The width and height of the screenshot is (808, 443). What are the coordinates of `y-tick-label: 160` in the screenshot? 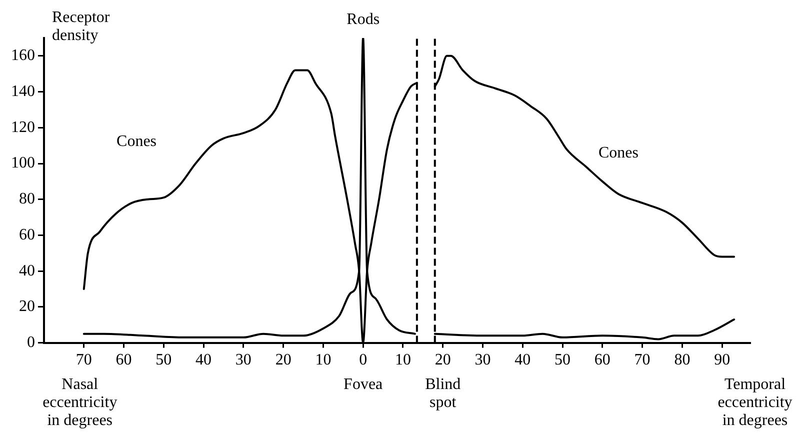 It's located at (23, 55).